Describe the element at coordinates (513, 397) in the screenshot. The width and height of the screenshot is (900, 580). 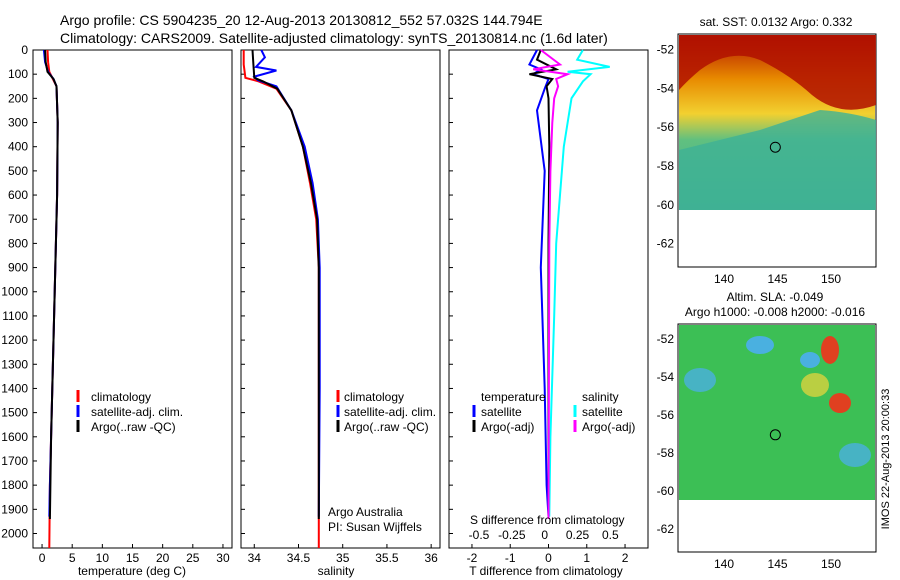
I see `legend-title-temperature: temperature` at that location.